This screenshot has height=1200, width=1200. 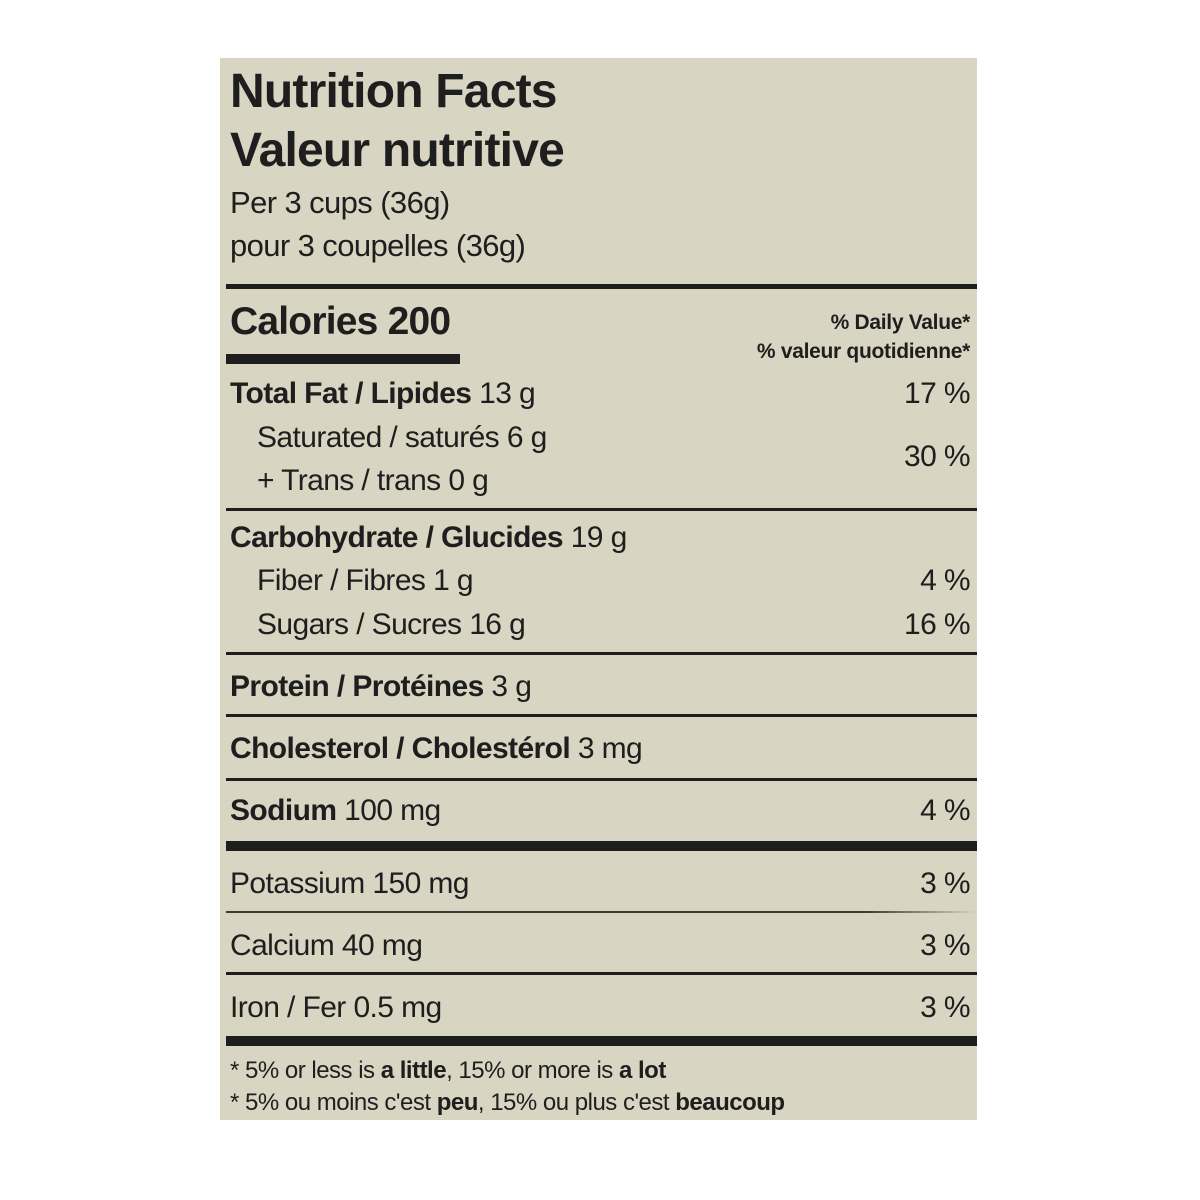 What do you see at coordinates (335, 810) in the screenshot?
I see `sodium-row: Sodium 100 mg` at bounding box center [335, 810].